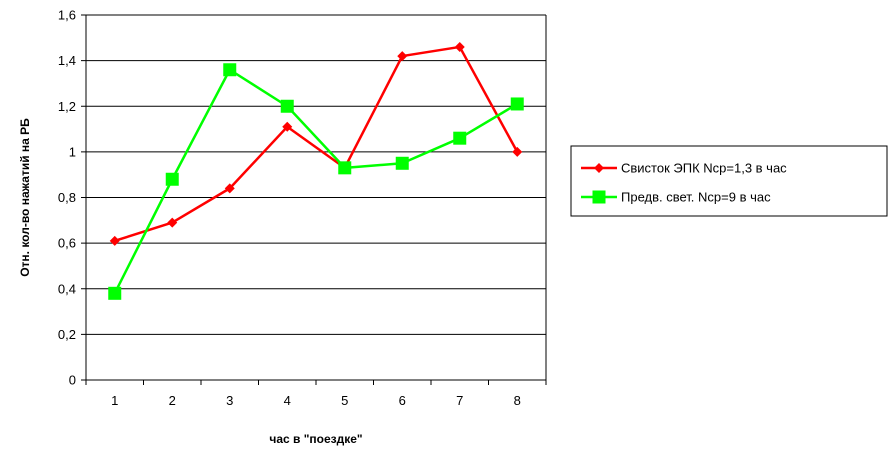 The height and width of the screenshot is (450, 892). Describe the element at coordinates (72, 151) in the screenshot. I see `y-tick-label: 1` at that location.